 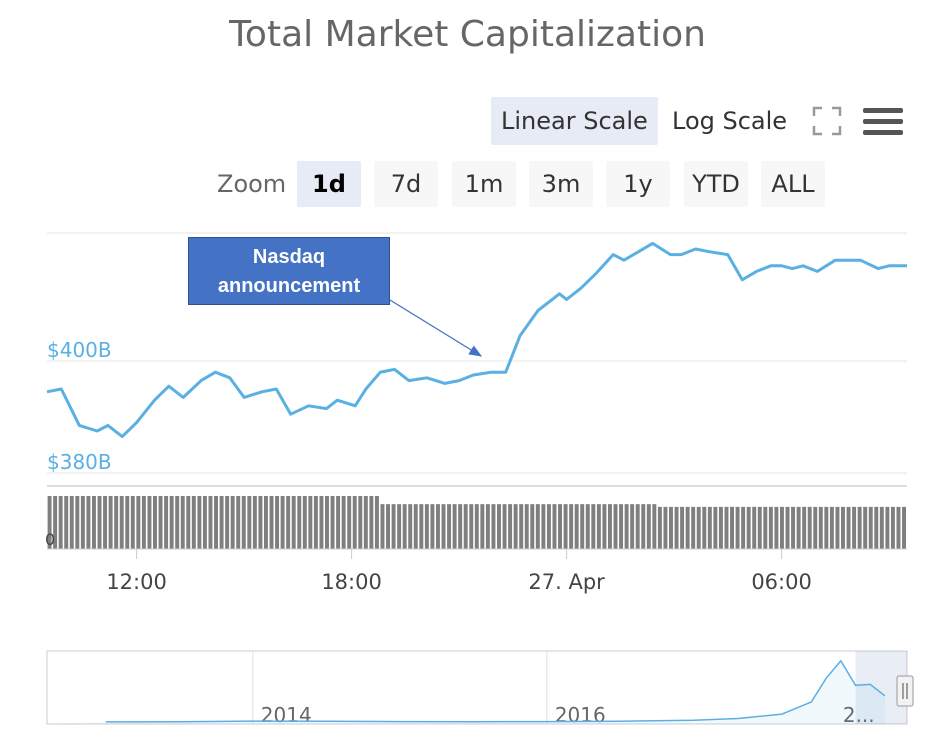 I want to click on zoom-7d-button: 7d, so click(x=406, y=184).